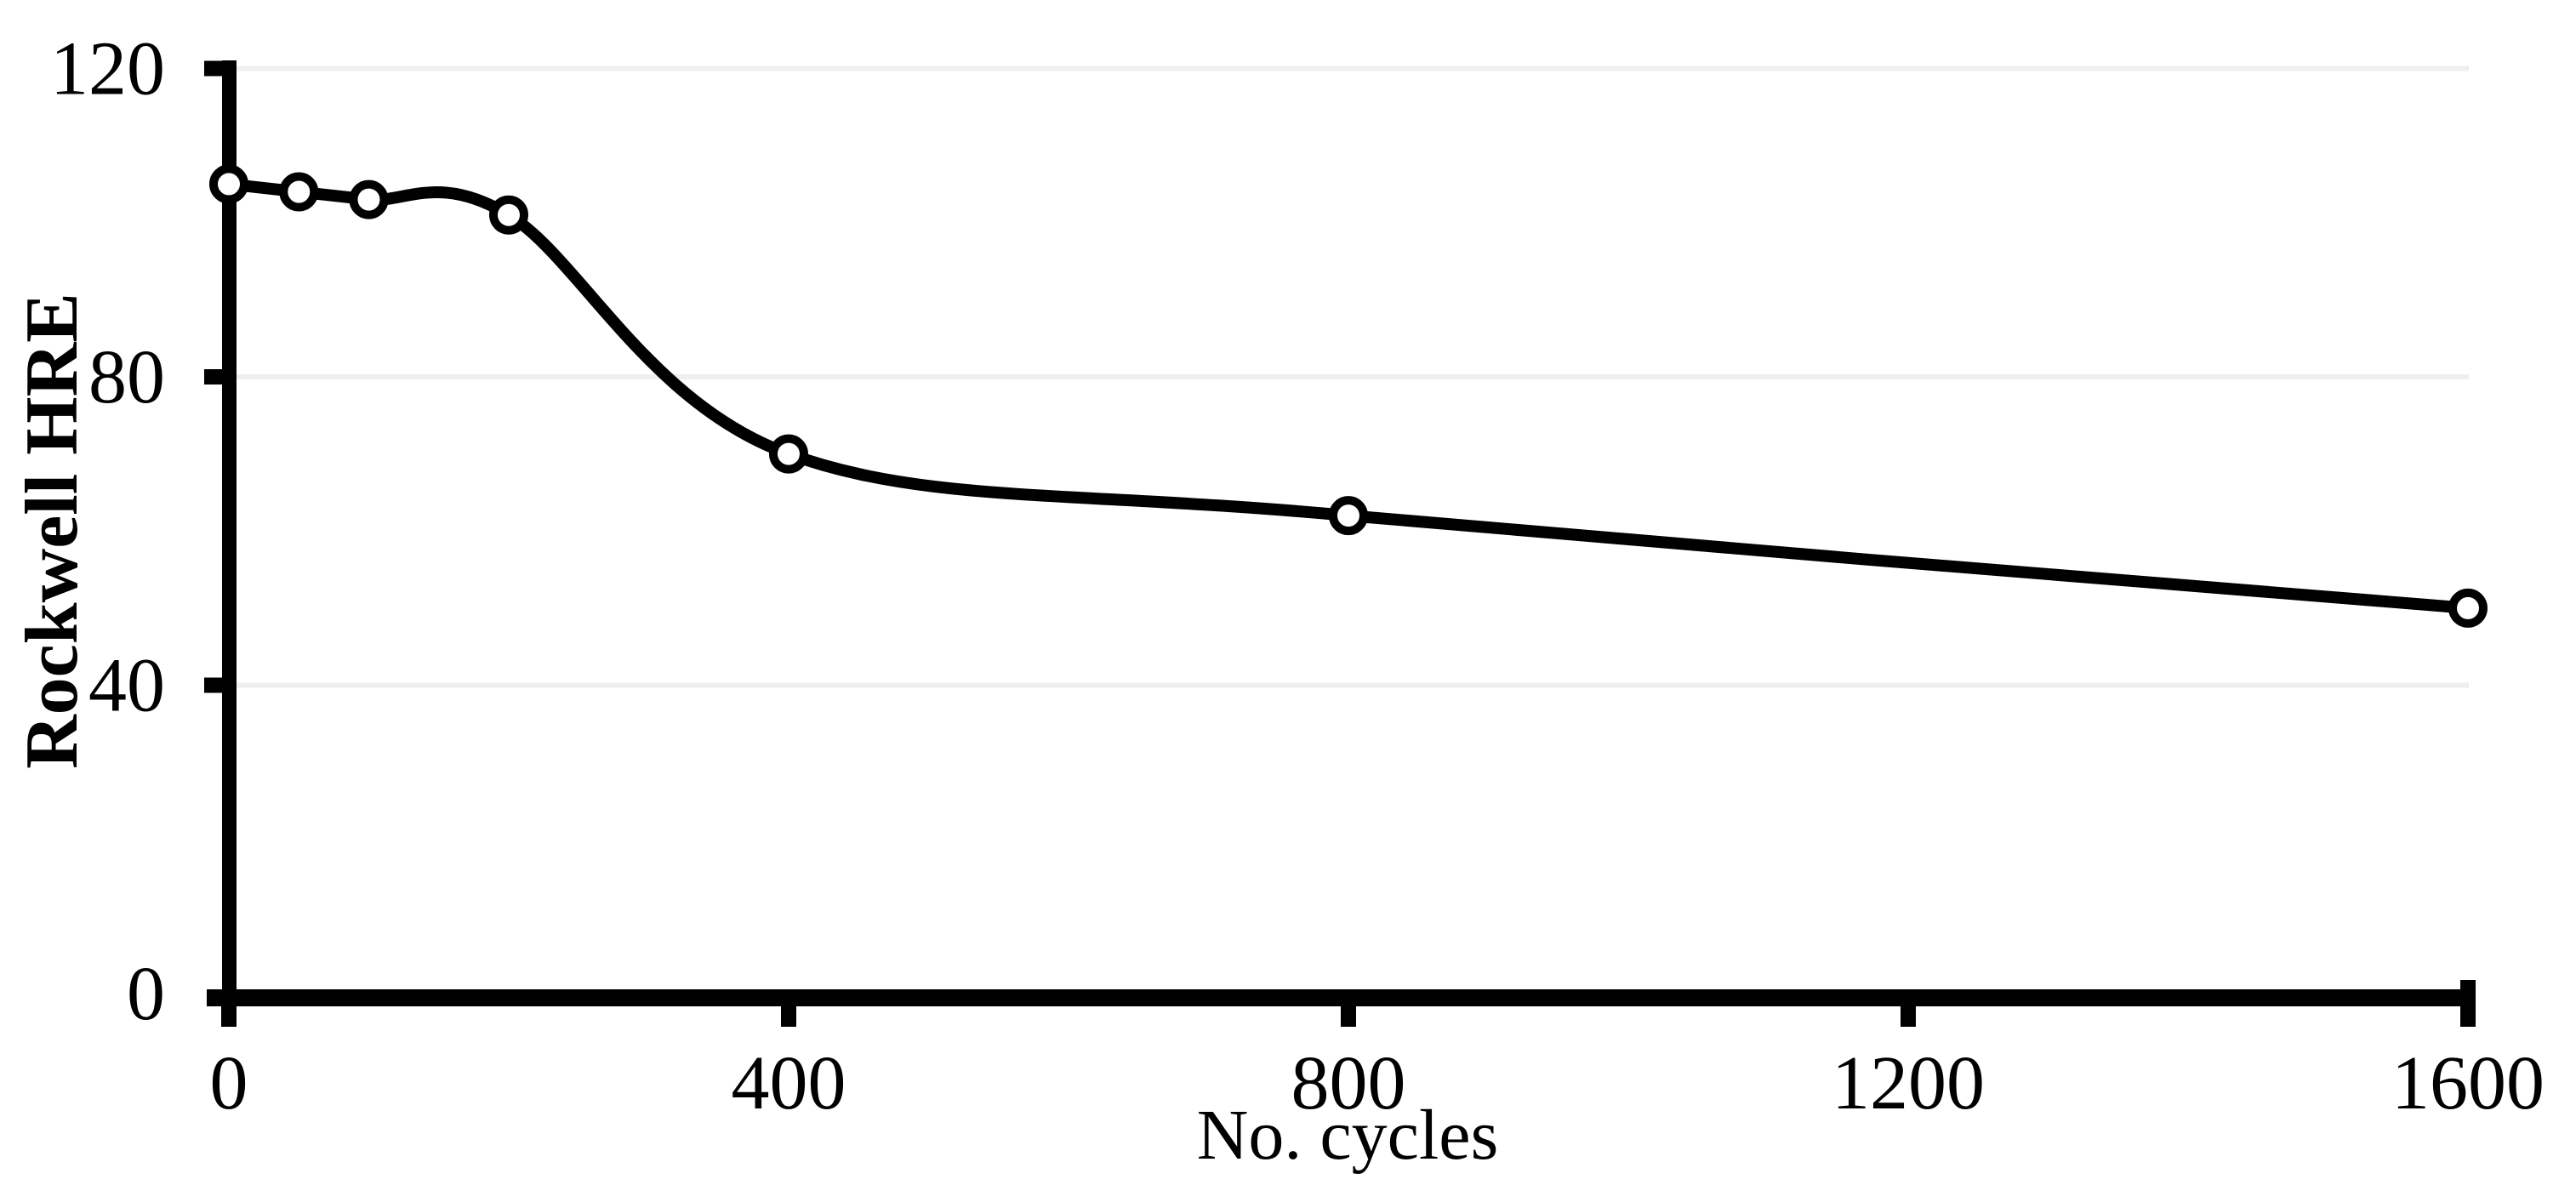  Describe the element at coordinates (127, 377) in the screenshot. I see `y-tick-label: 80` at that location.